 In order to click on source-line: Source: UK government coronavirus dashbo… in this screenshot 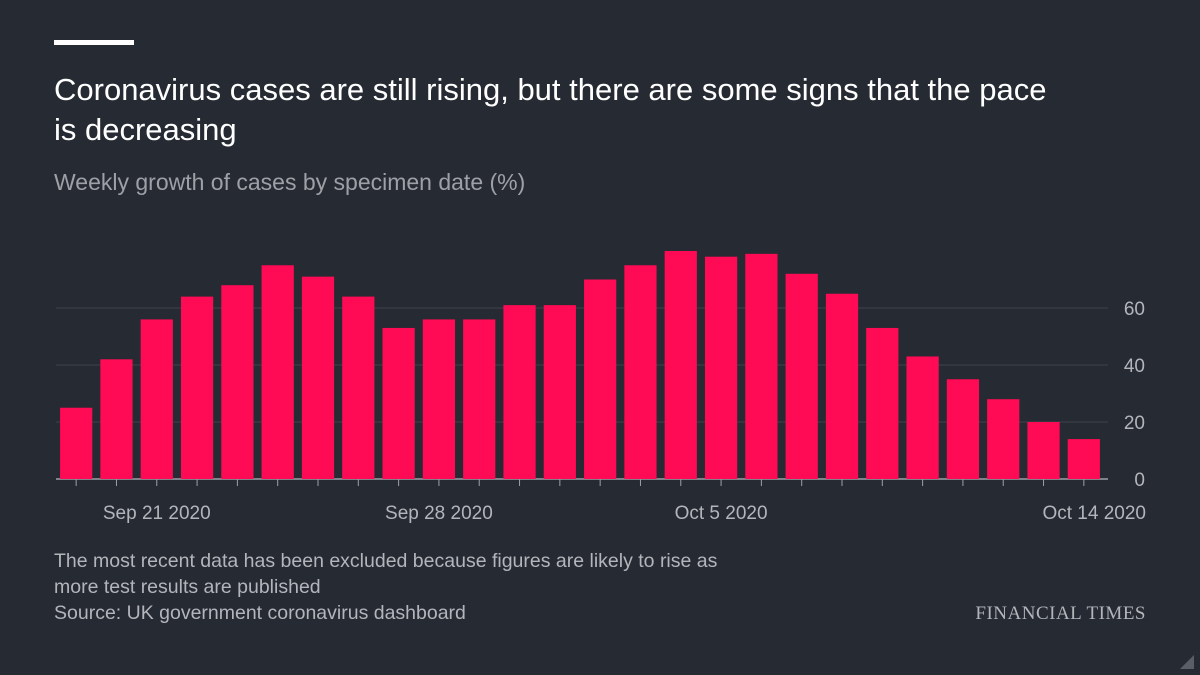, I will do `click(260, 613)`.